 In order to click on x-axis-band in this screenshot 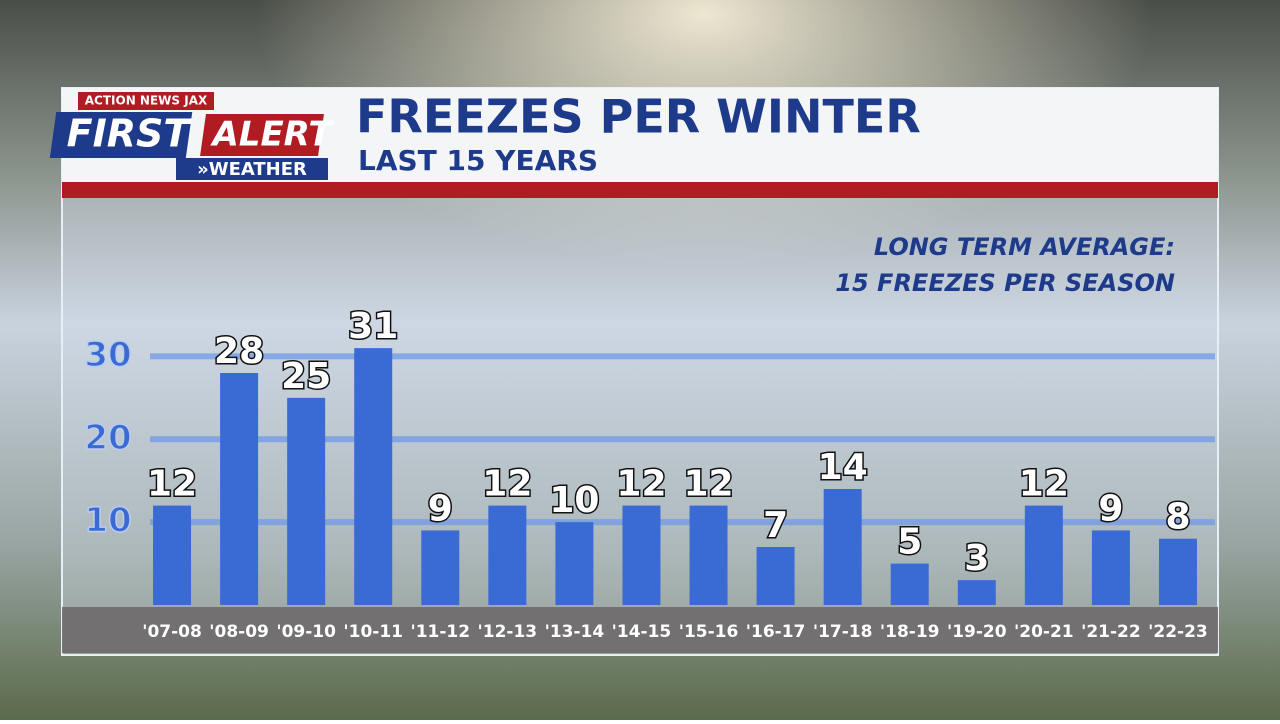, I will do `click(640, 630)`.